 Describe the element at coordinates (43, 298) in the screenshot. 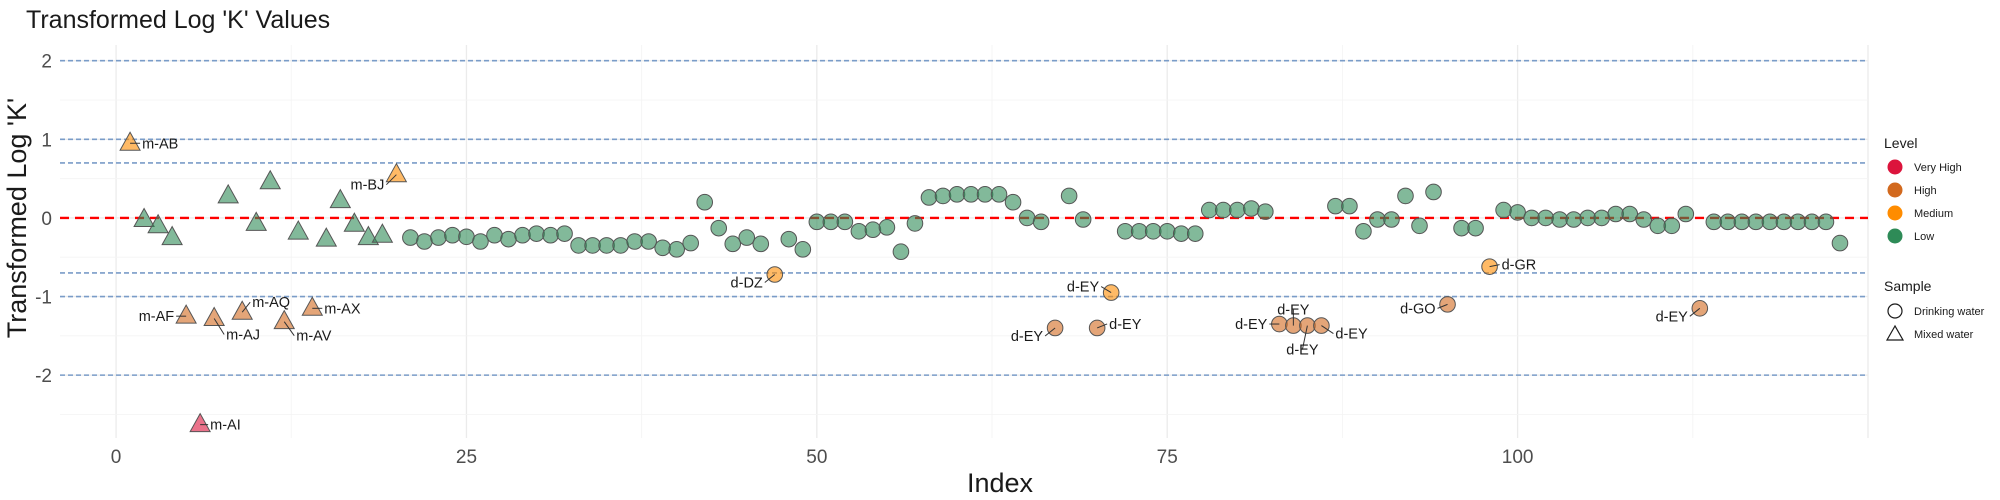

I see `y-tick-label: -1` at that location.